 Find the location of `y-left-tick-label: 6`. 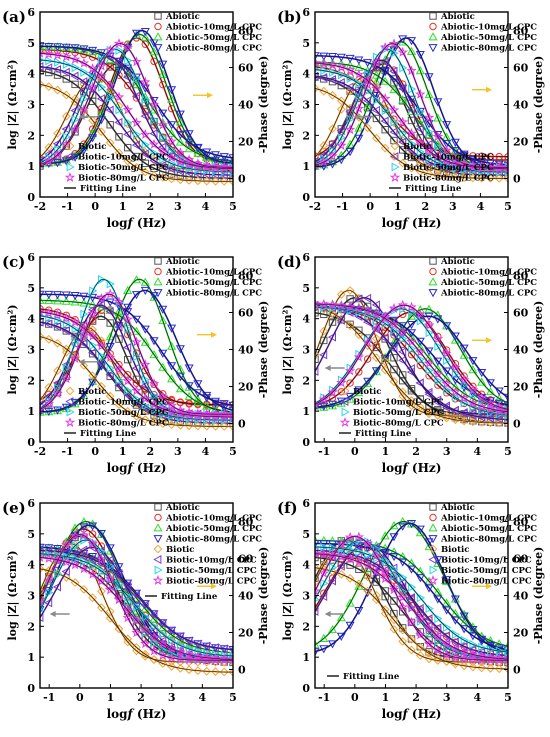

y-left-tick-label: 6 is located at coordinates (306, 257).